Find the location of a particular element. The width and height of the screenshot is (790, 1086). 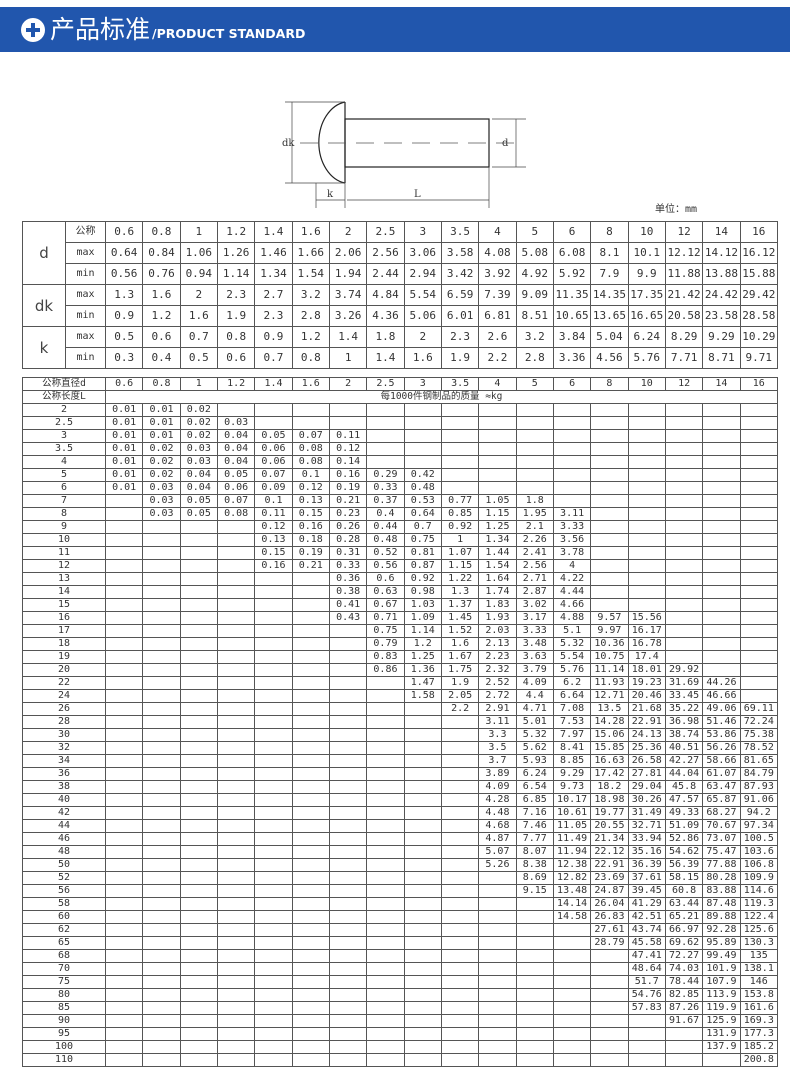

mass-cell: 7.08 is located at coordinates (572, 709).